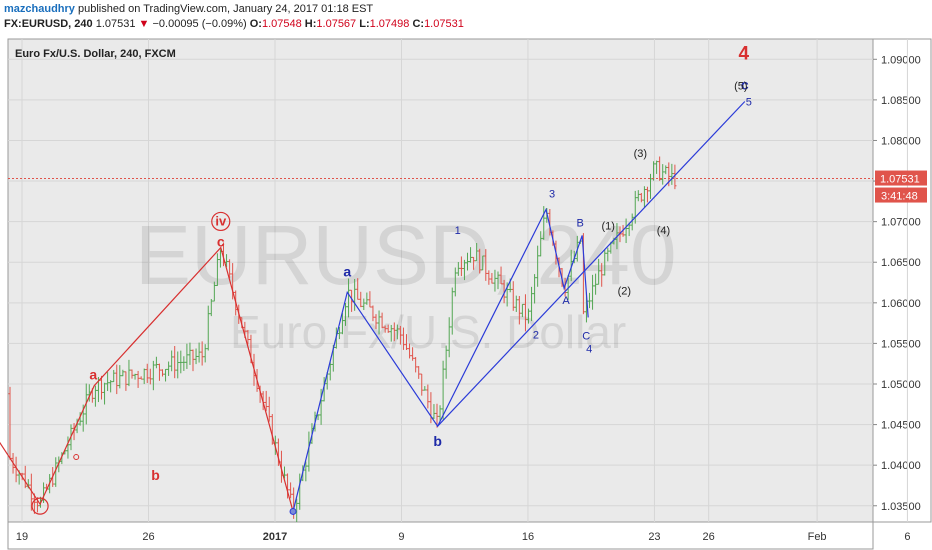 The image size is (932, 550). I want to click on y-tick-label: 1.04000, so click(901, 466).